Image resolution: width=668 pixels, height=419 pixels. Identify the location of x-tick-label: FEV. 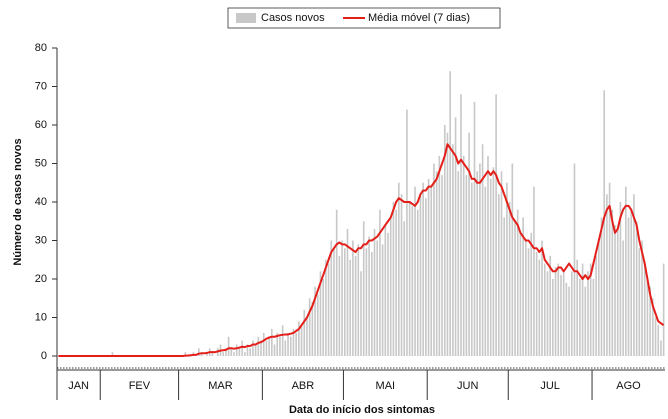
(140, 386).